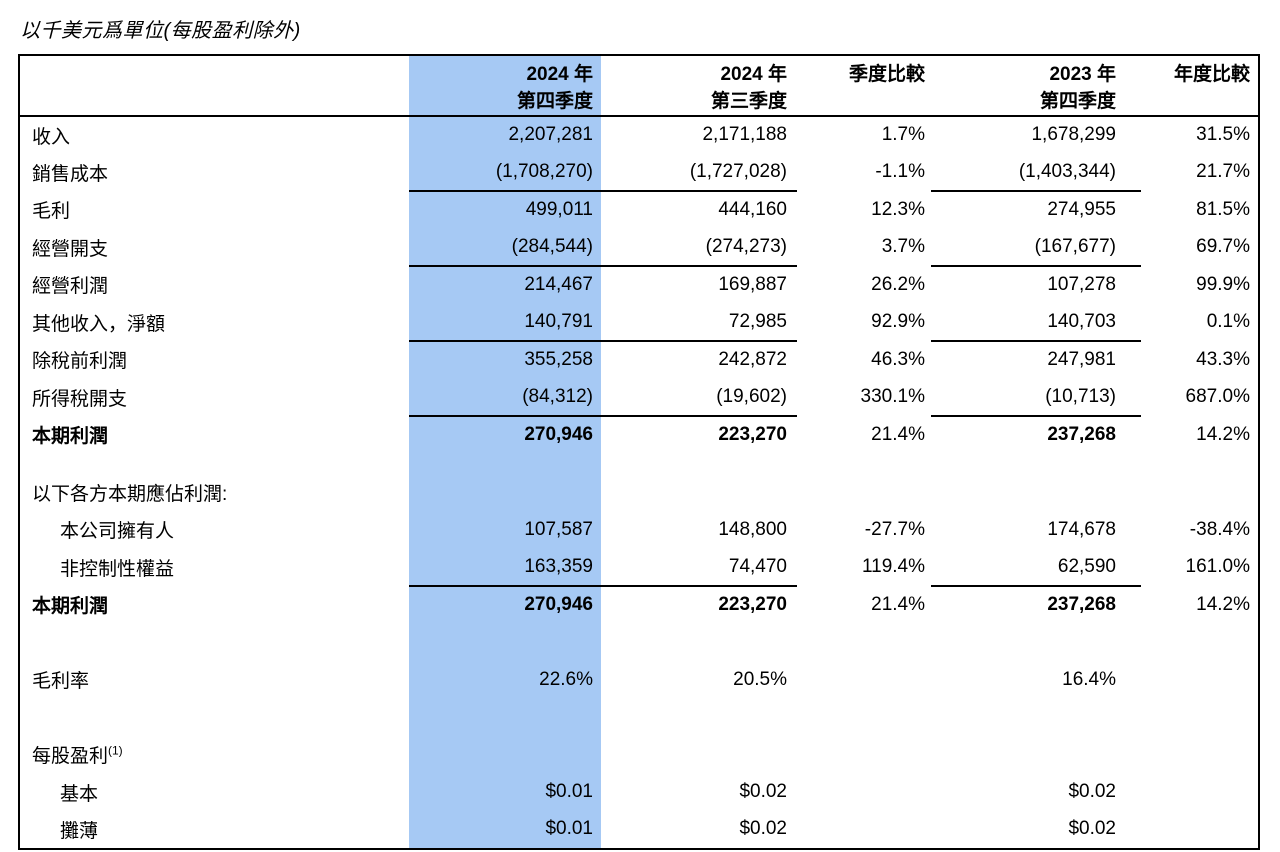  Describe the element at coordinates (699, 567) in the screenshot. I see `cell: 74,470` at that location.